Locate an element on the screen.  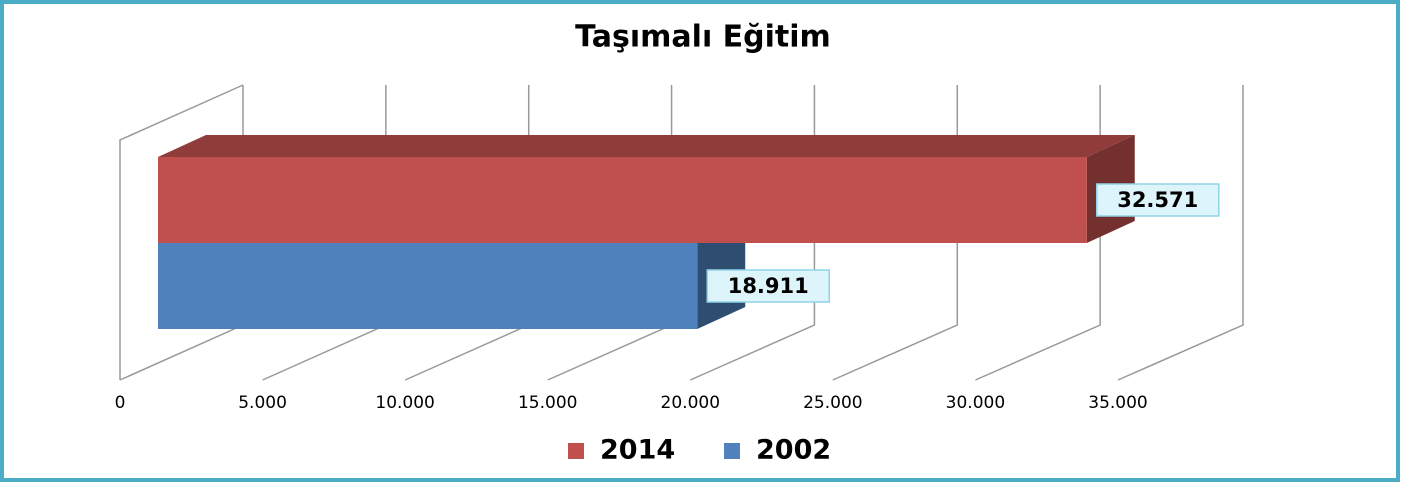
chart-title: Taşımalı Eğitim is located at coordinates (703, 37).